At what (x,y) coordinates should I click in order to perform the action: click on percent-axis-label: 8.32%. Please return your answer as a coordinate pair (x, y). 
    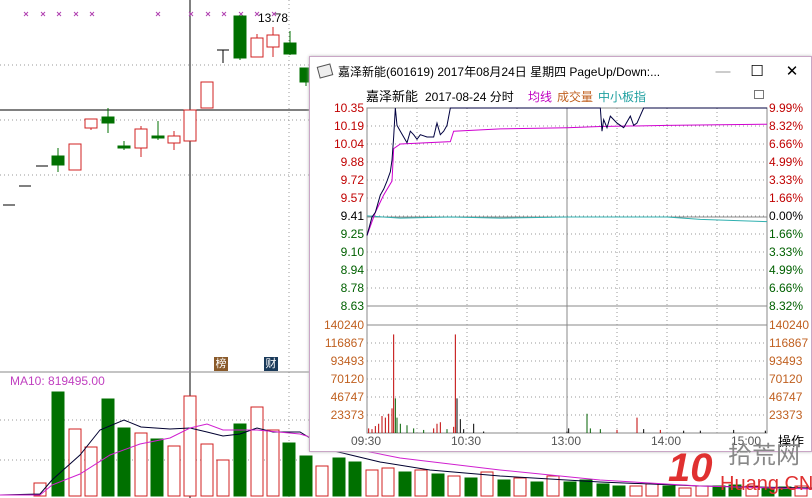
    Looking at the image, I should click on (786, 306).